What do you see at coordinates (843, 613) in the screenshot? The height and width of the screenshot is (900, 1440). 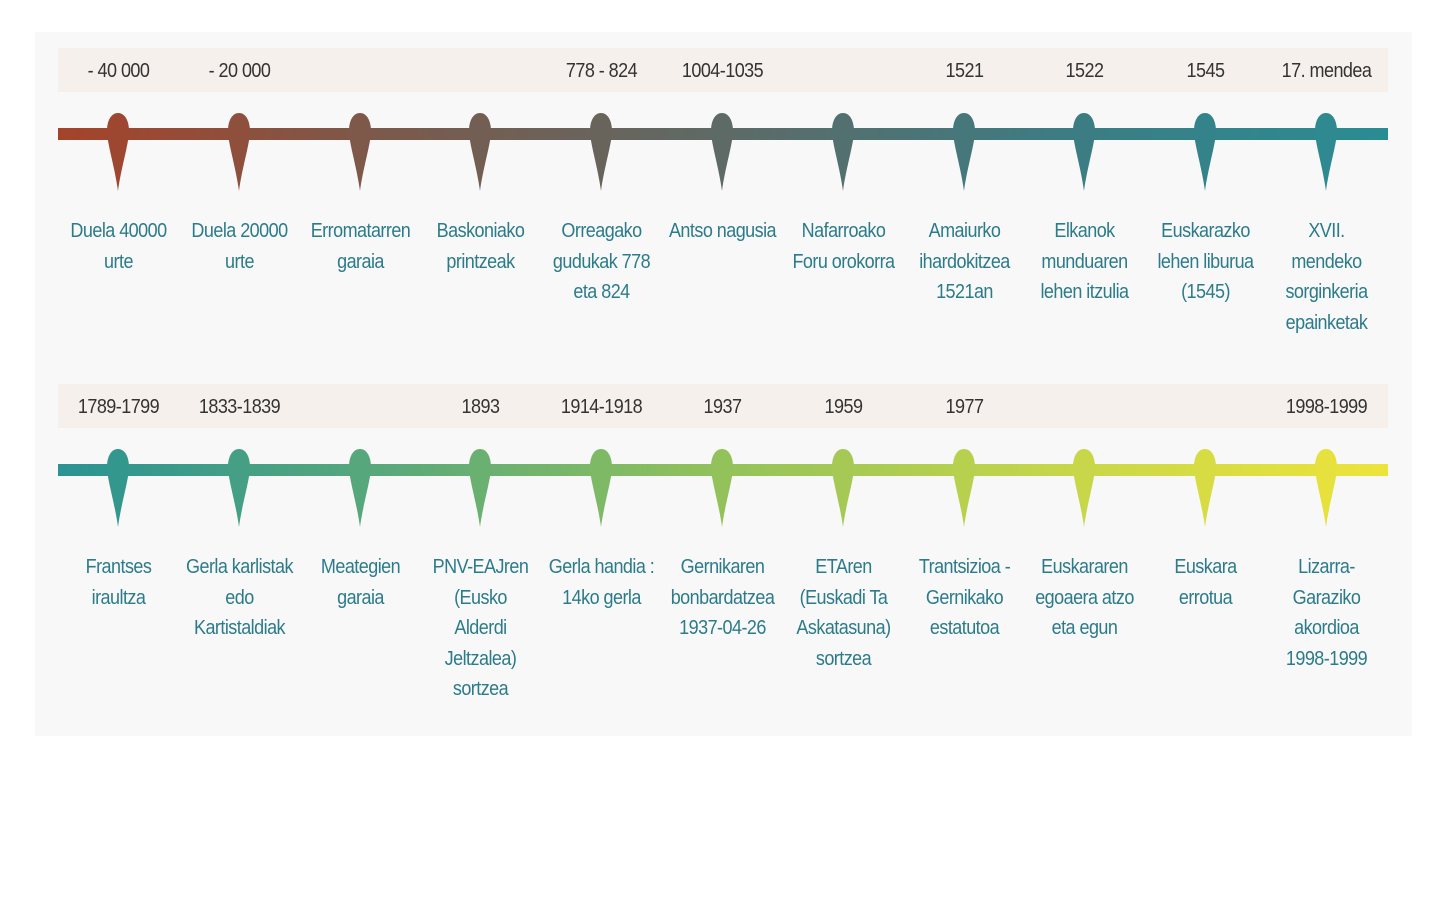 I see `event-label: ETAren (Euskadi Ta Askatasuna) sortzea` at bounding box center [843, 613].